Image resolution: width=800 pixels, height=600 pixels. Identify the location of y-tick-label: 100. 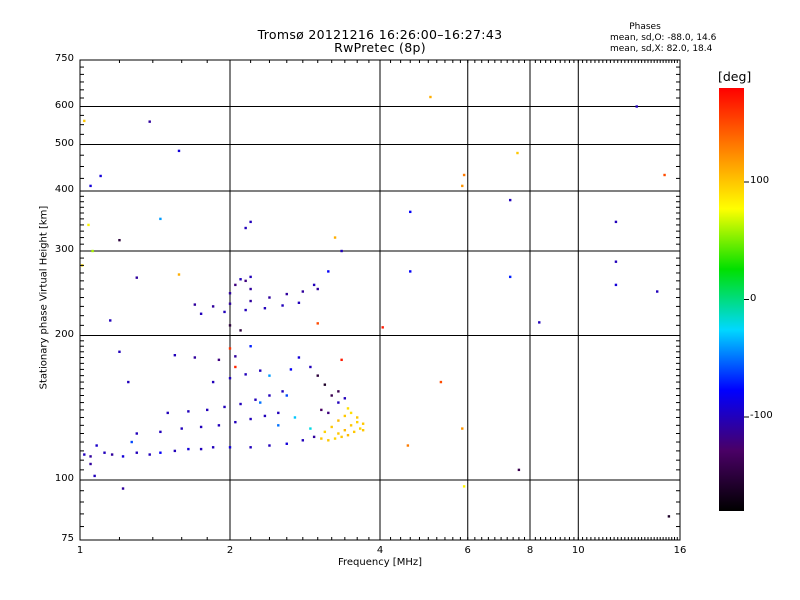
(64, 479).